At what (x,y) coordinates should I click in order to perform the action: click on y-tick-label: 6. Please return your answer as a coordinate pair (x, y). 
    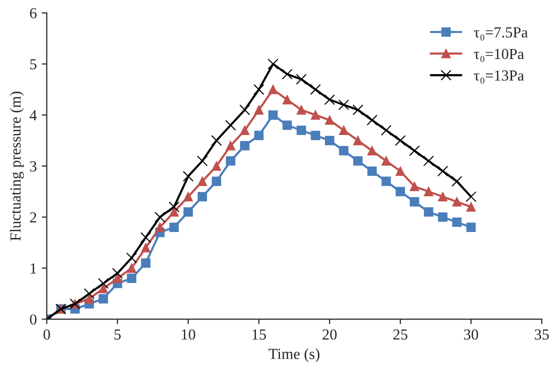
    Looking at the image, I should click on (33, 13).